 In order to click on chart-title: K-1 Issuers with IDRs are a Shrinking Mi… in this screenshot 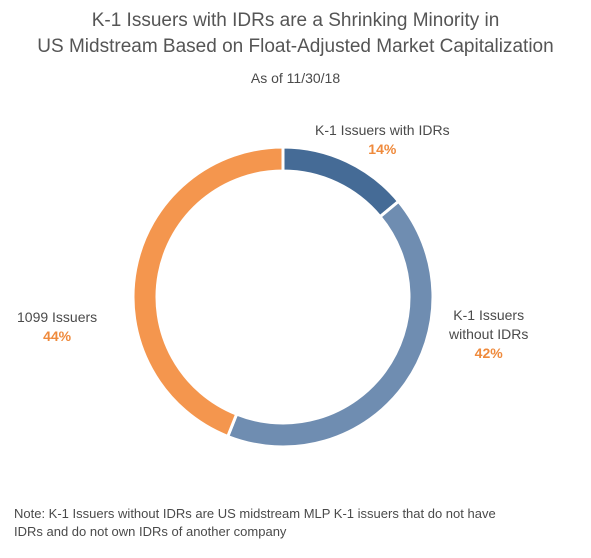, I will do `click(295, 34)`.